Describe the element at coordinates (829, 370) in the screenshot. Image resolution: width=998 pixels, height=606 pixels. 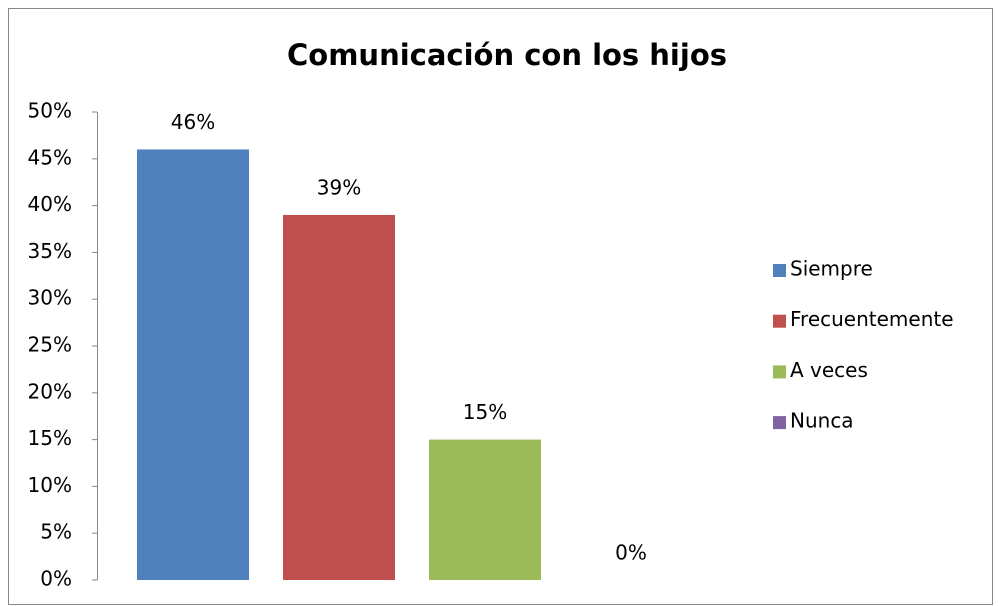
I see `legend-label: A veces` at that location.